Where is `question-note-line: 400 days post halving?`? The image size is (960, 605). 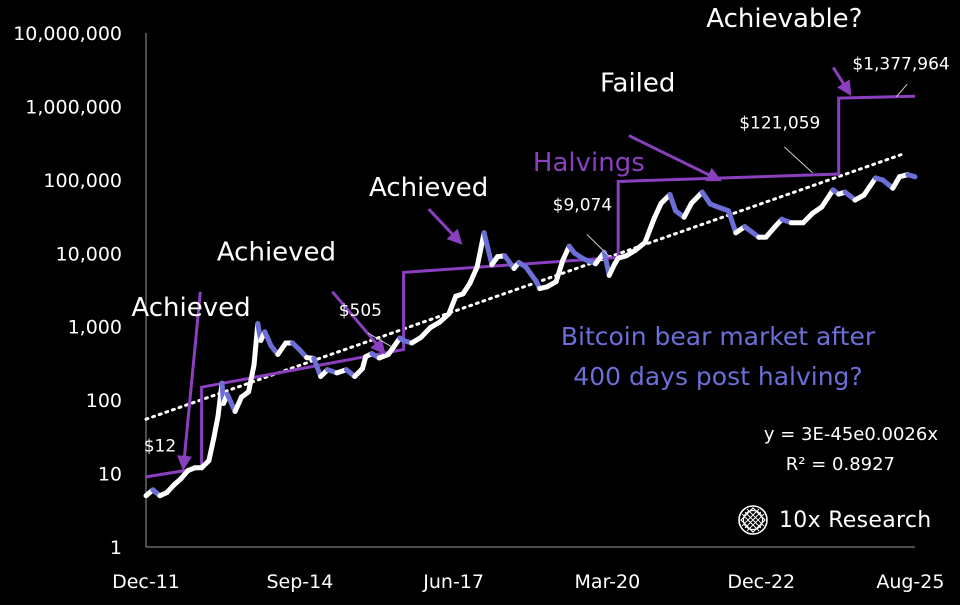
question-note-line: 400 days post halving? is located at coordinates (717, 376).